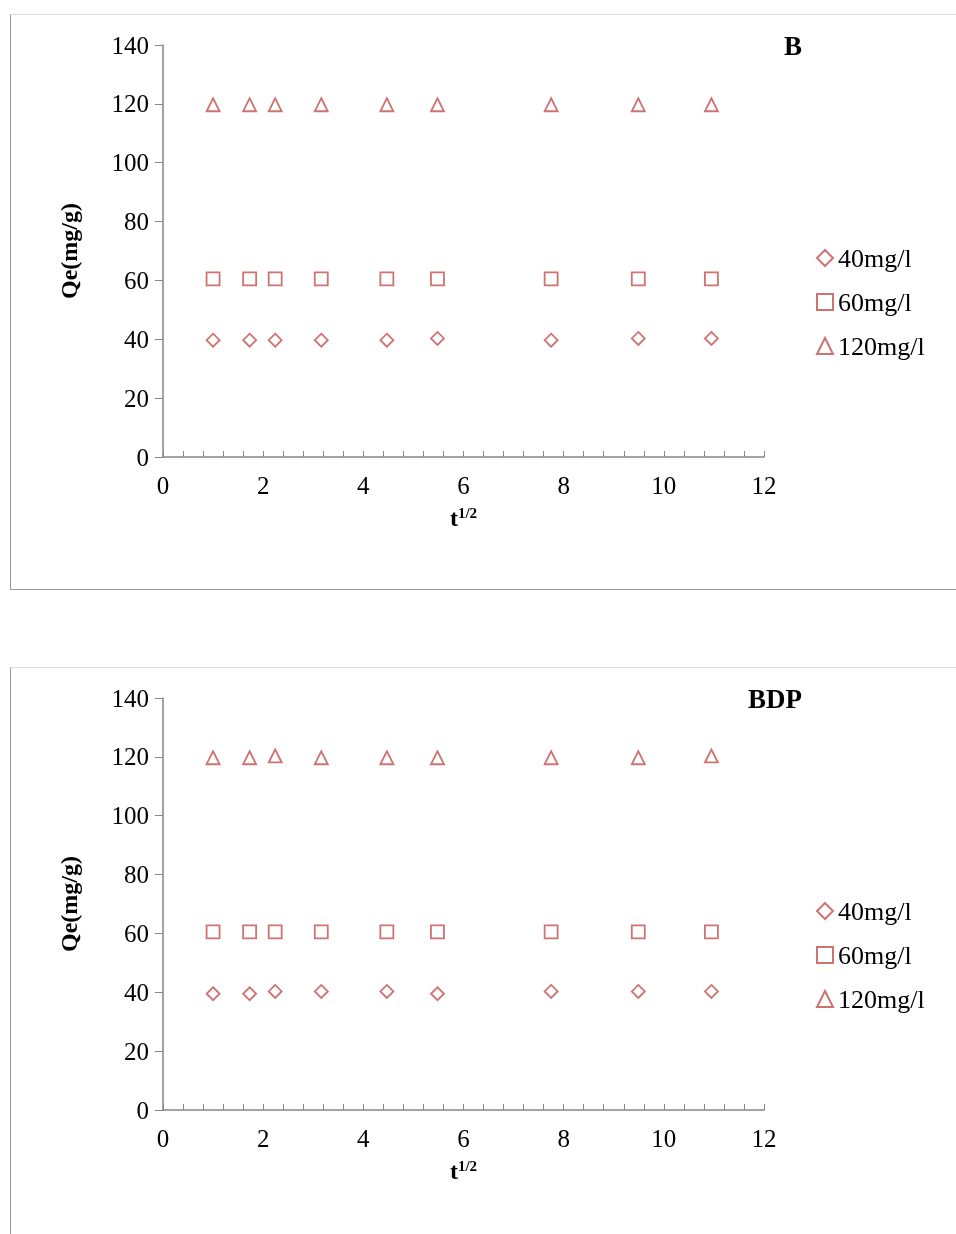 This screenshot has height=1234, width=956. Describe the element at coordinates (775, 698) in the screenshot. I see `chart-title: BDP` at that location.